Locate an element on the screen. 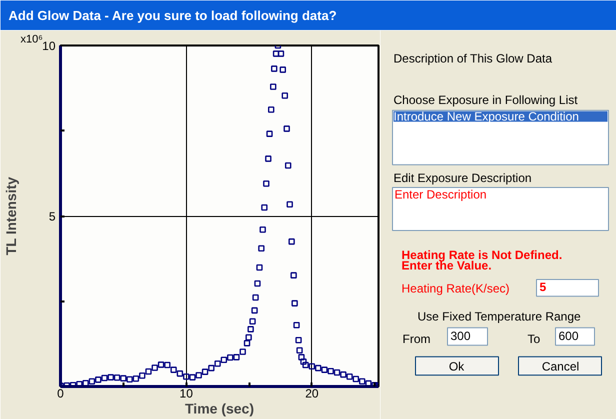 This screenshot has width=616, height=419. x-axis-title: Time (sec) is located at coordinates (219, 408).